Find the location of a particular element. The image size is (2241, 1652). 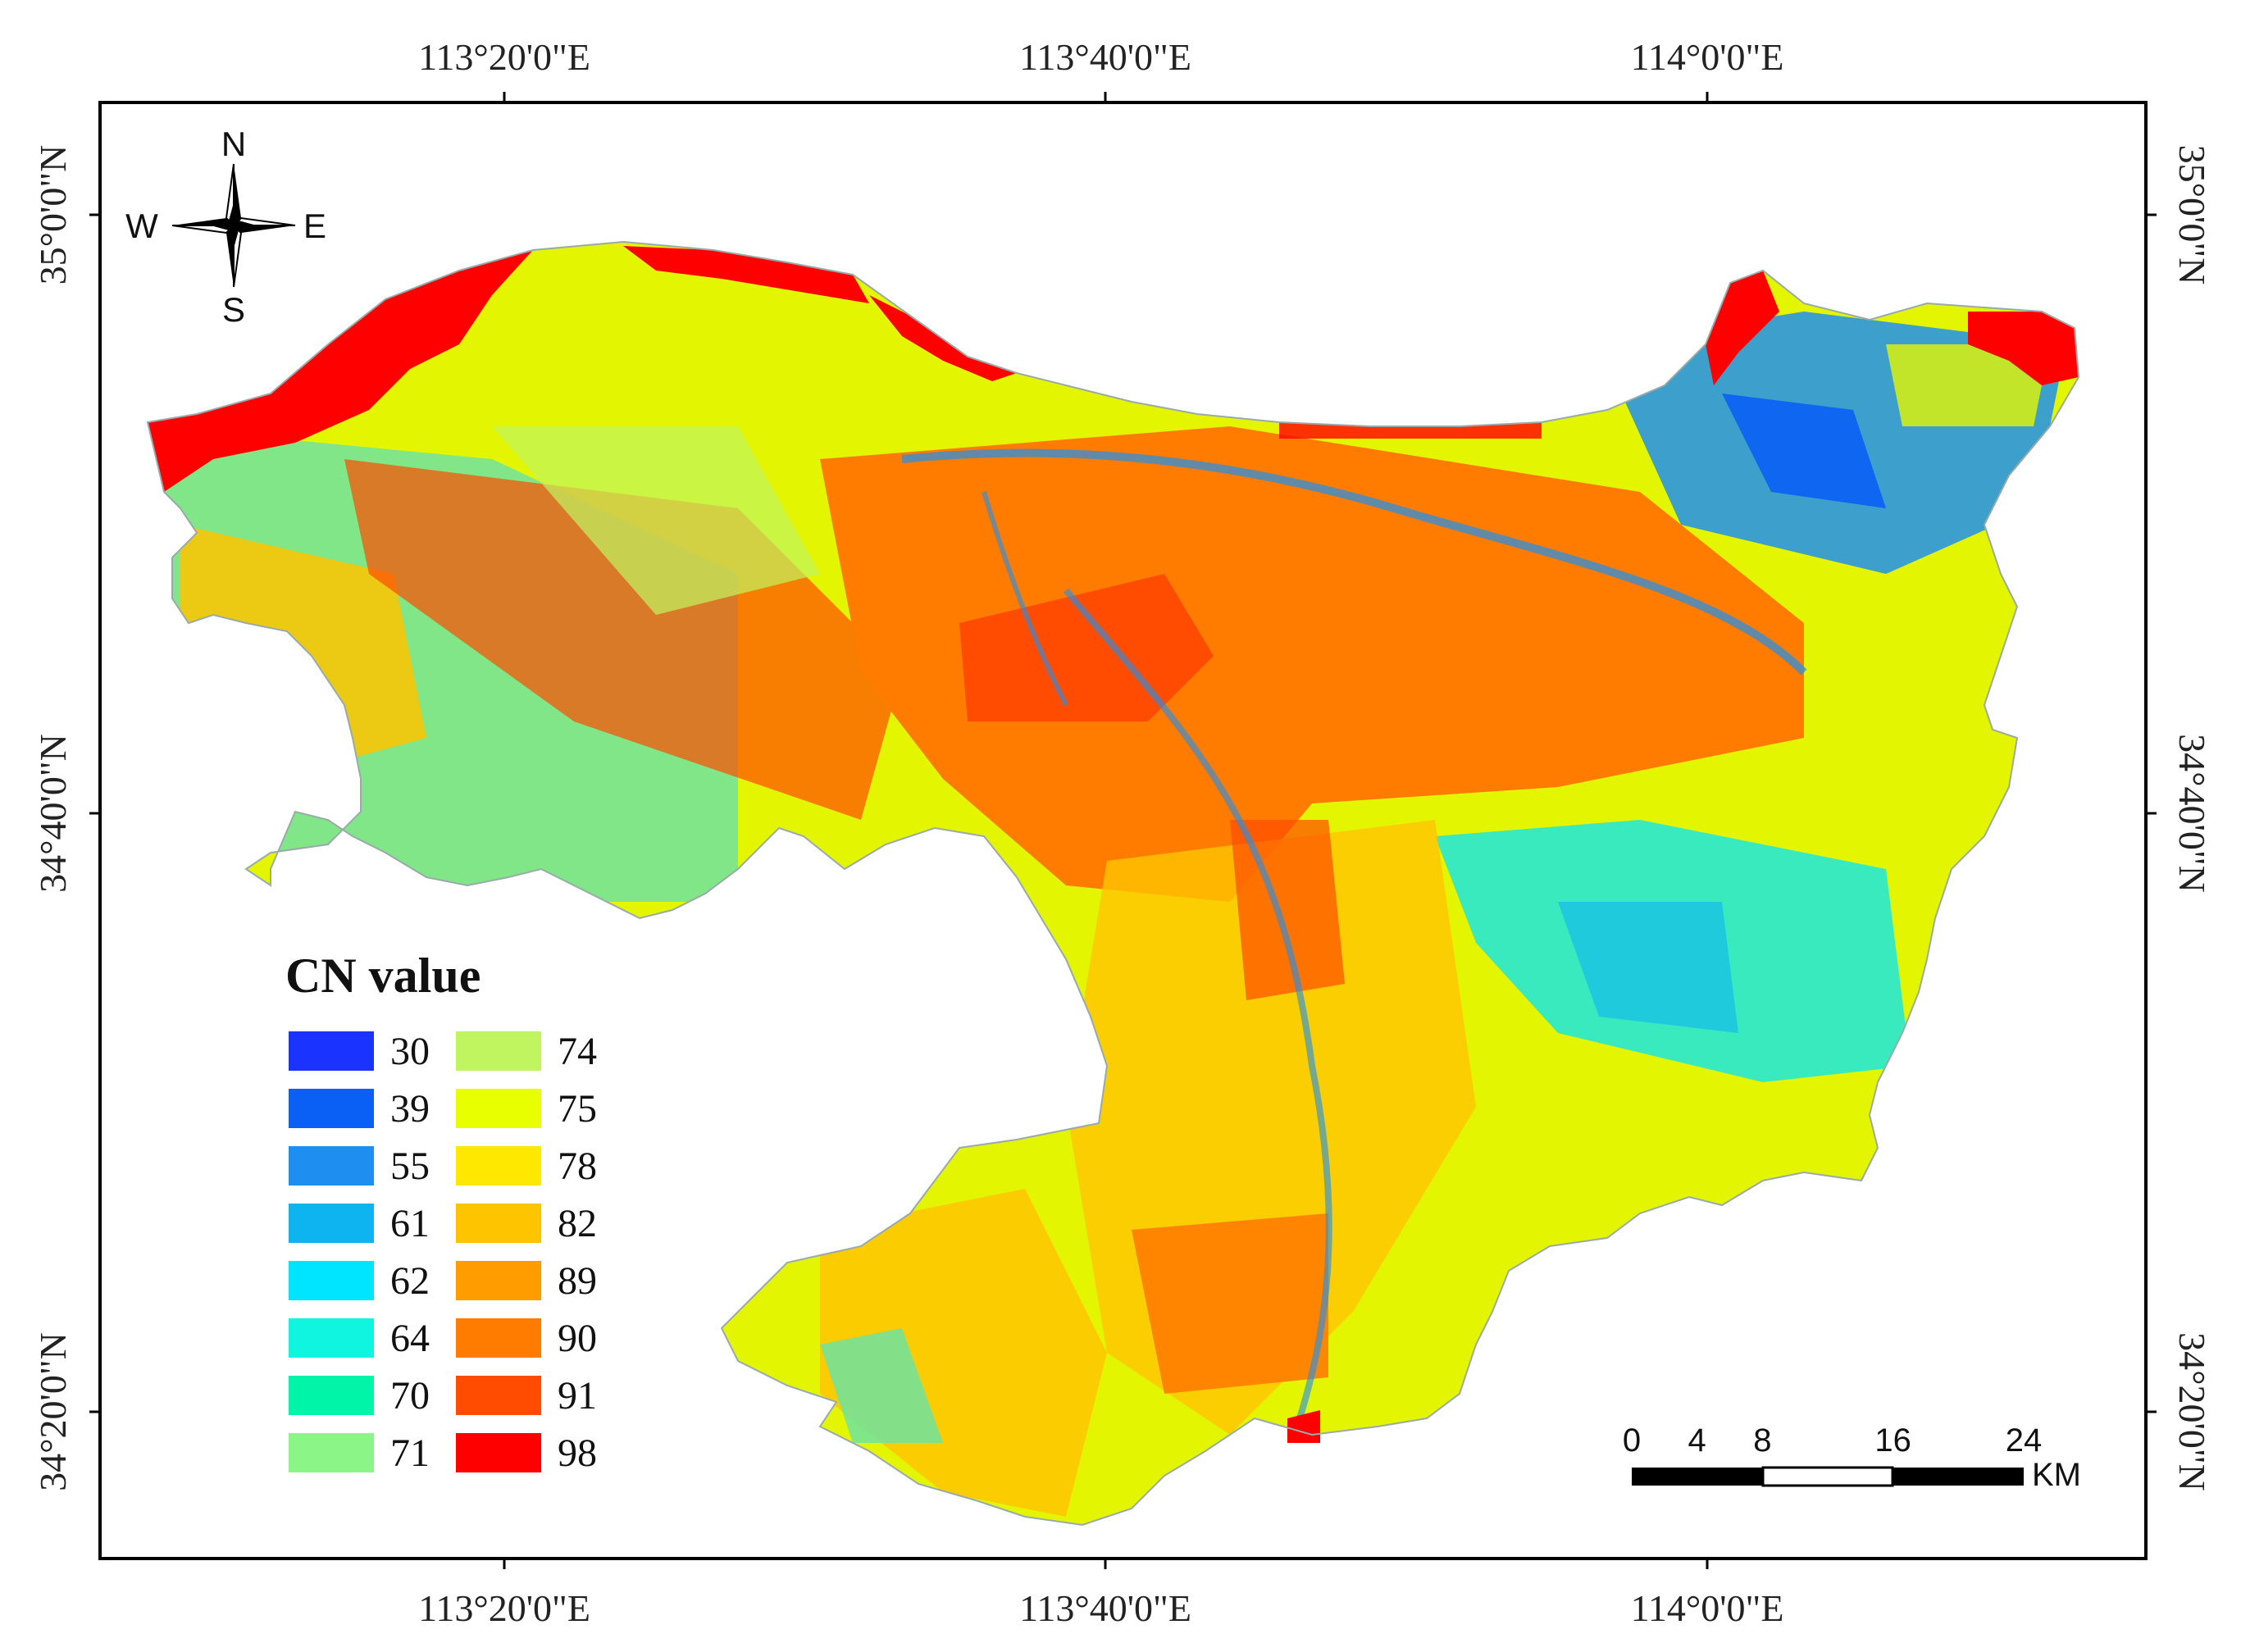

legend-label-74: 74 is located at coordinates (577, 1051).